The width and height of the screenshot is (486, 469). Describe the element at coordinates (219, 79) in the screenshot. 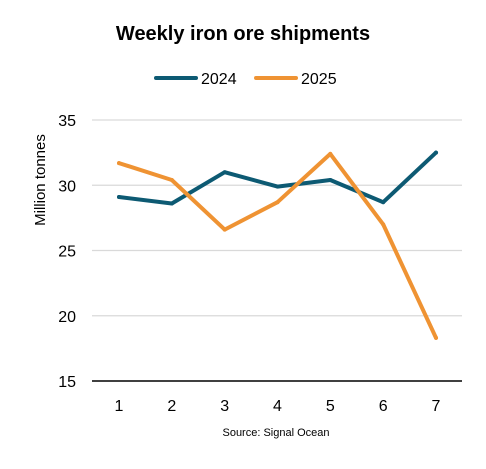

I see `legend-label-2024: 2024` at that location.